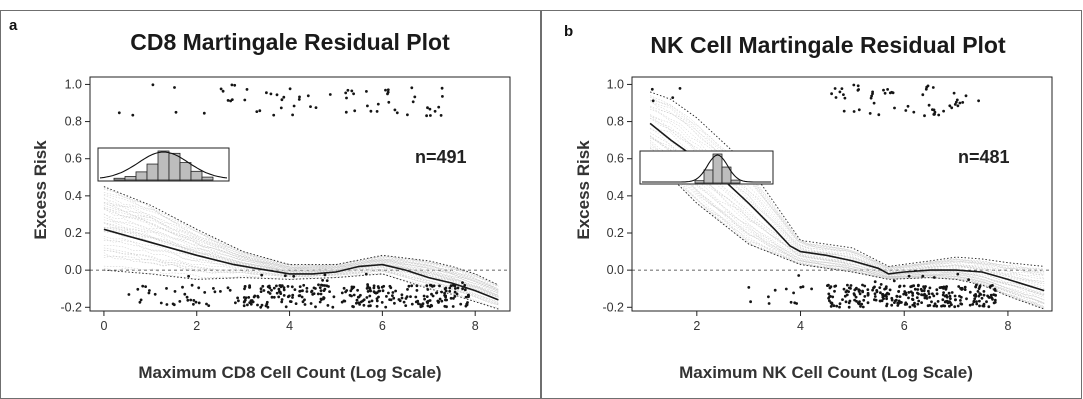 This screenshot has width=1083, height=399. I want to click on x-tick-label: 2, so click(696, 326).